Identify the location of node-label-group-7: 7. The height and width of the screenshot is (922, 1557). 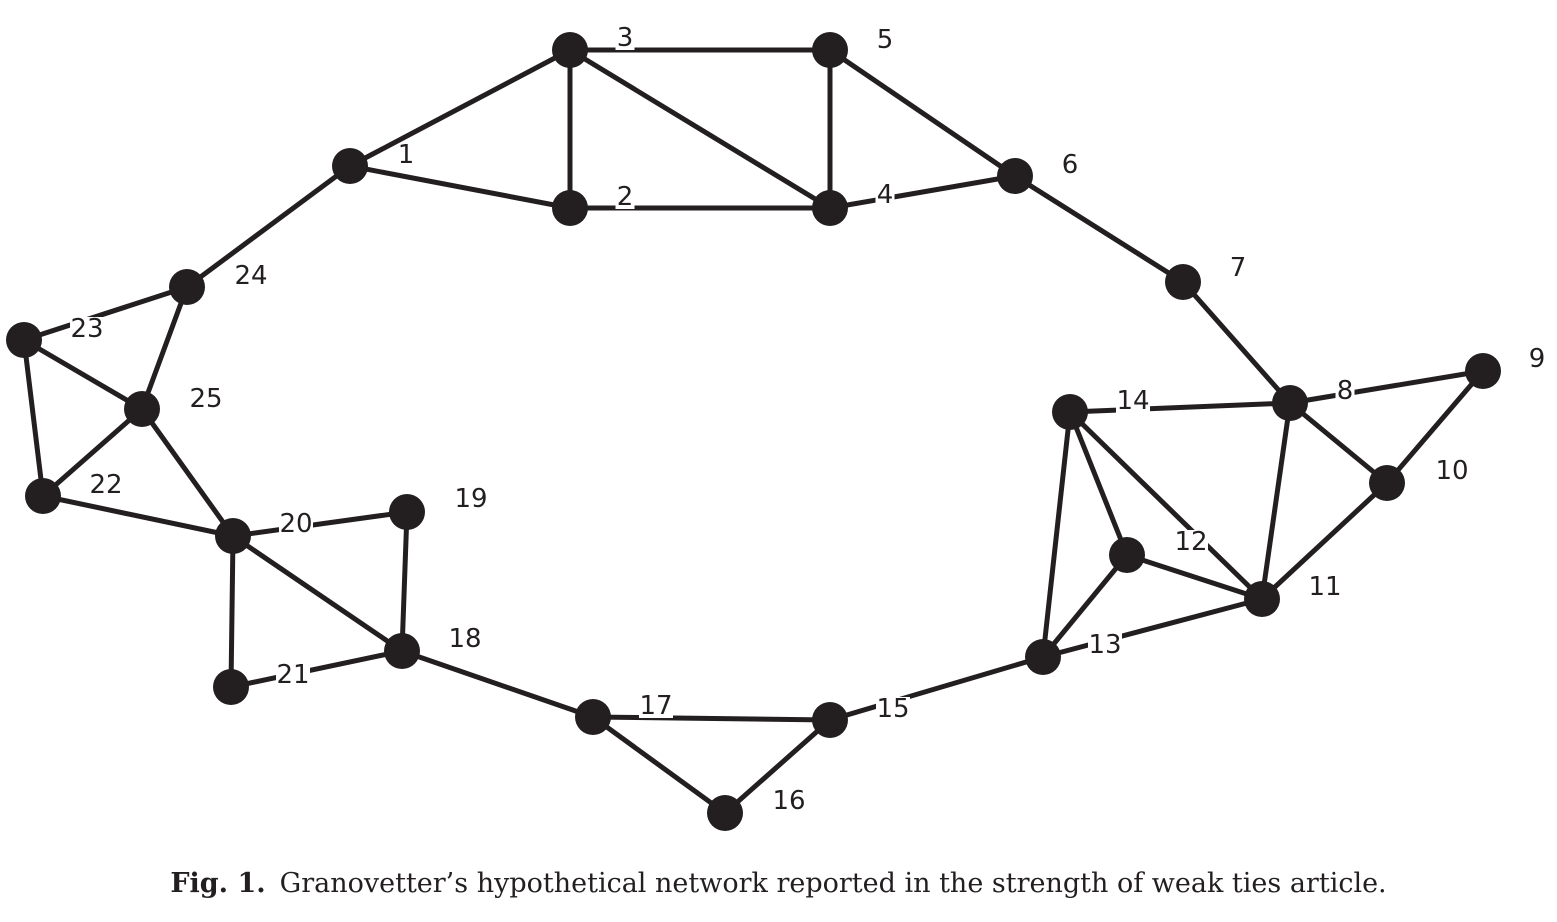
(1238, 268).